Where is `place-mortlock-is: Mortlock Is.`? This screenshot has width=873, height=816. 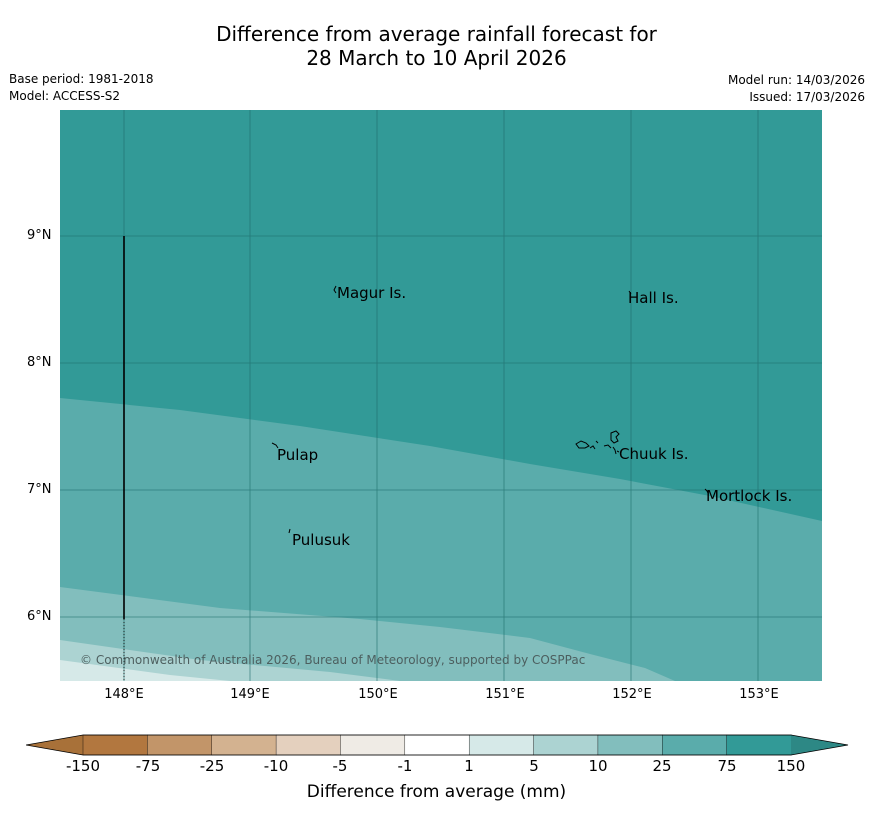 place-mortlock-is: Mortlock Is. is located at coordinates (749, 496).